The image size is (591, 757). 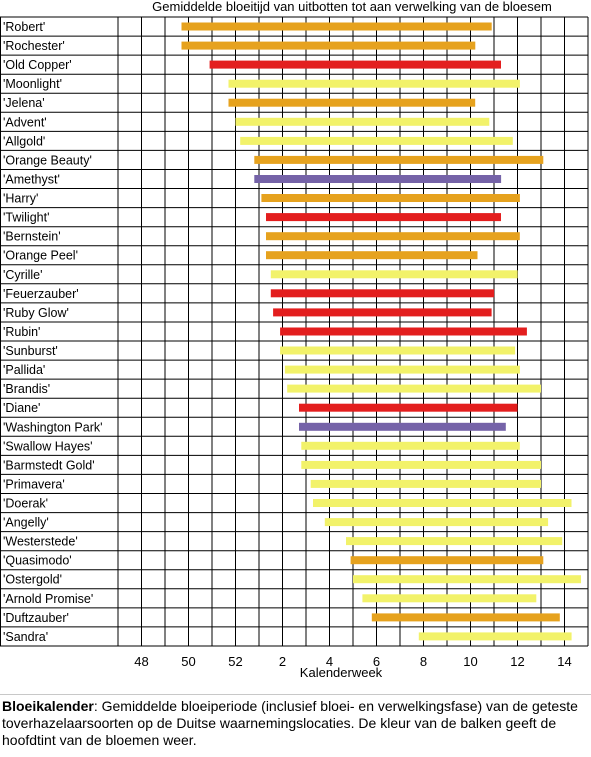 What do you see at coordinates (188, 661) in the screenshot?
I see `x-tick-label: 50` at bounding box center [188, 661].